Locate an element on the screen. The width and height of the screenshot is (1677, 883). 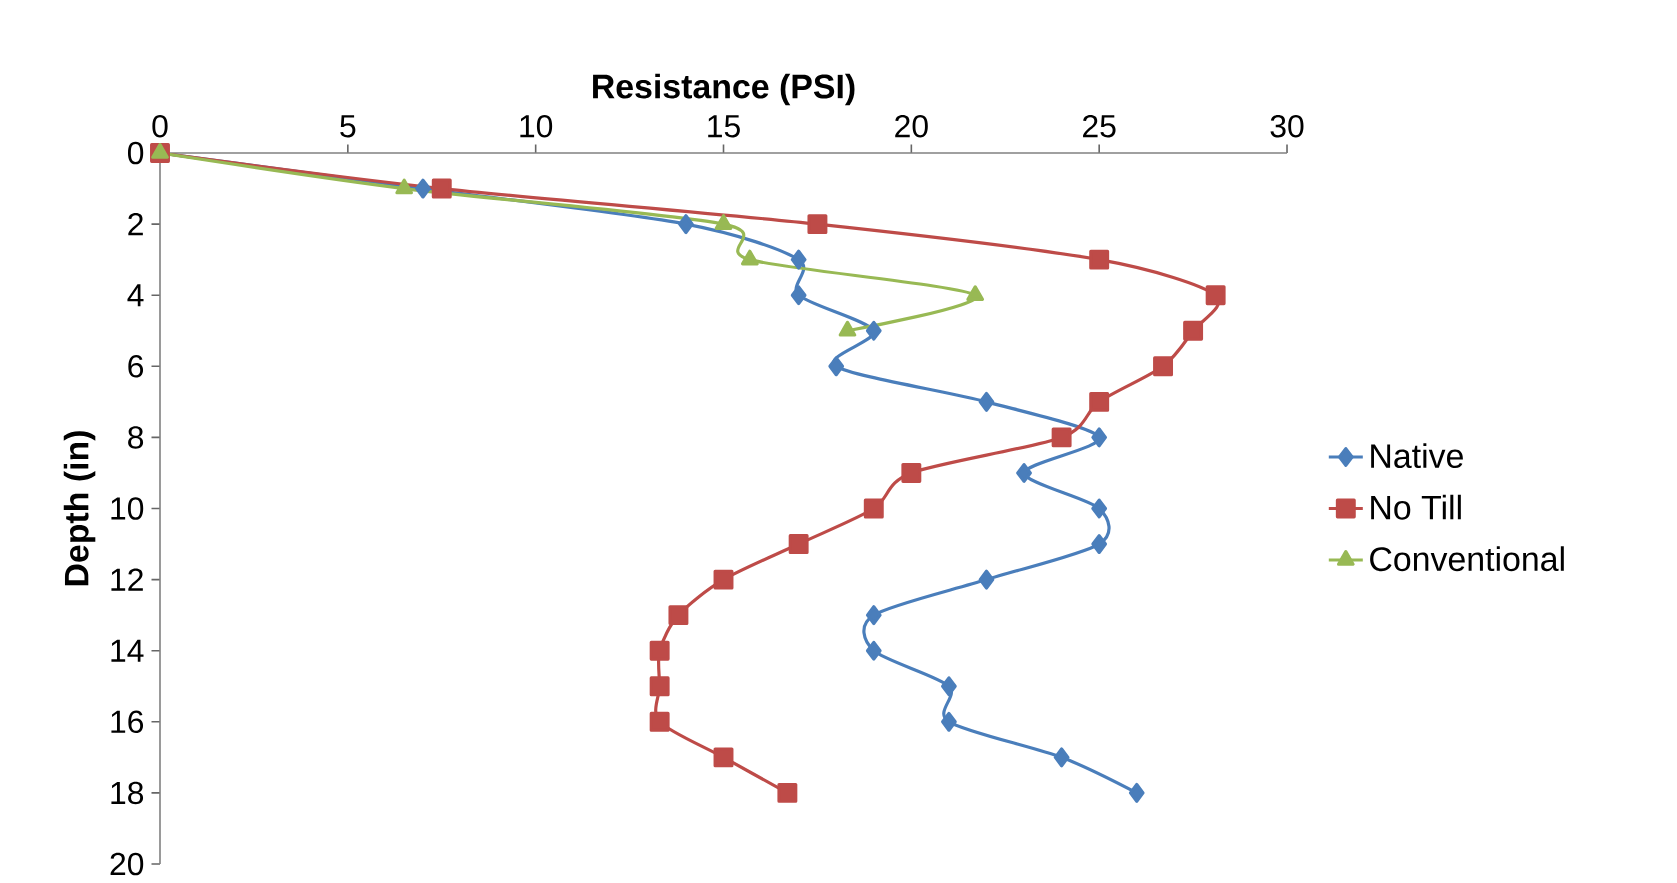
x-tick-label: 10 is located at coordinates (536, 126).